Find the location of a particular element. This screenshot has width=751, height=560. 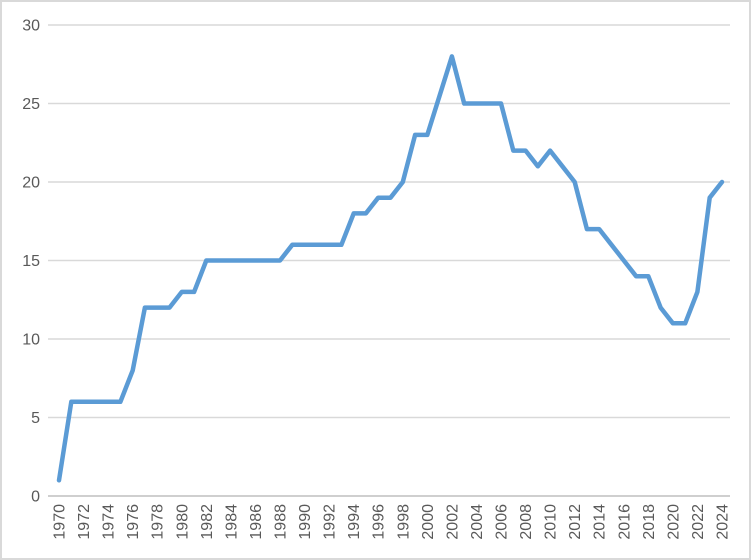

x-tick-label: 2006 is located at coordinates (502, 522).